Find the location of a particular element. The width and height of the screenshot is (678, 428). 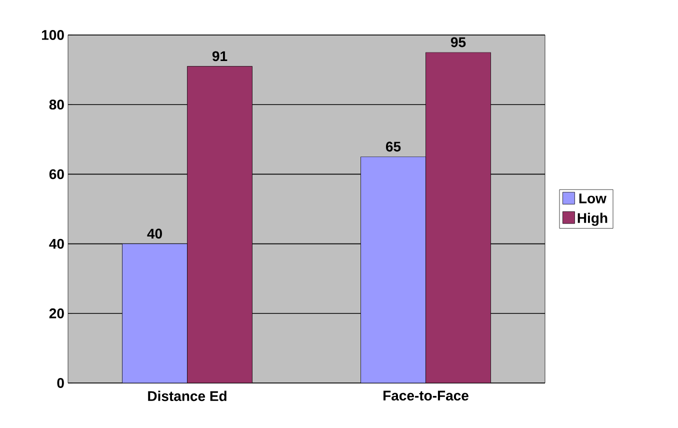

y-tick-label: 60 is located at coordinates (56, 174).